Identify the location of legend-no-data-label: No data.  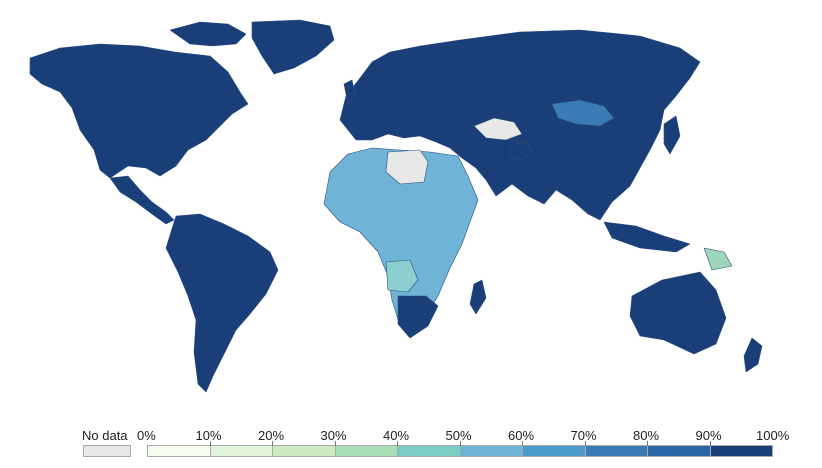
(105, 435).